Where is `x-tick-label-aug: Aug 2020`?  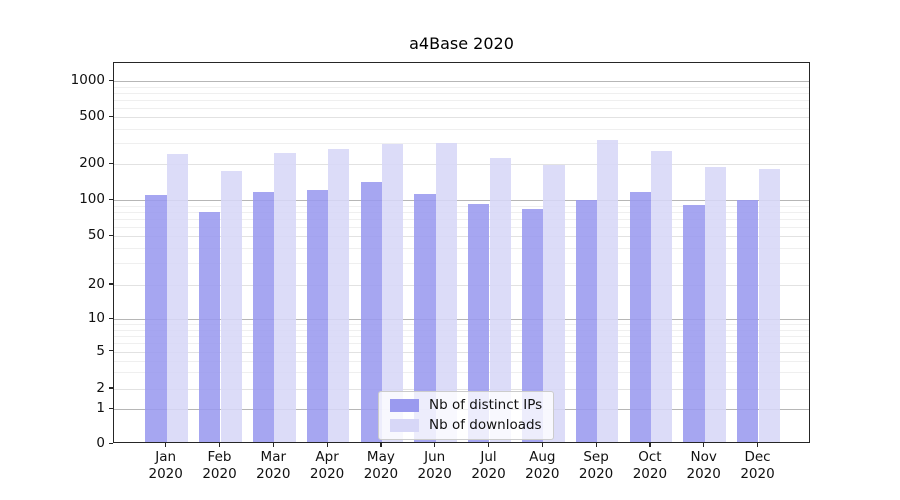 x-tick-label-aug: Aug 2020 is located at coordinates (542, 466).